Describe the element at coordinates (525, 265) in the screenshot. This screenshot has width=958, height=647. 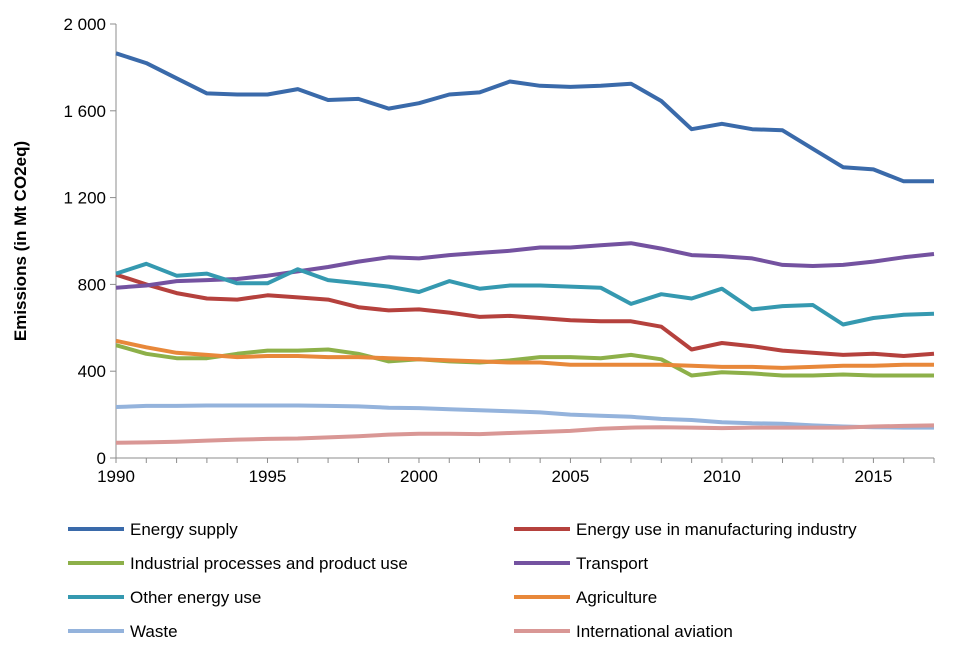
I see `series-line-transport` at that location.